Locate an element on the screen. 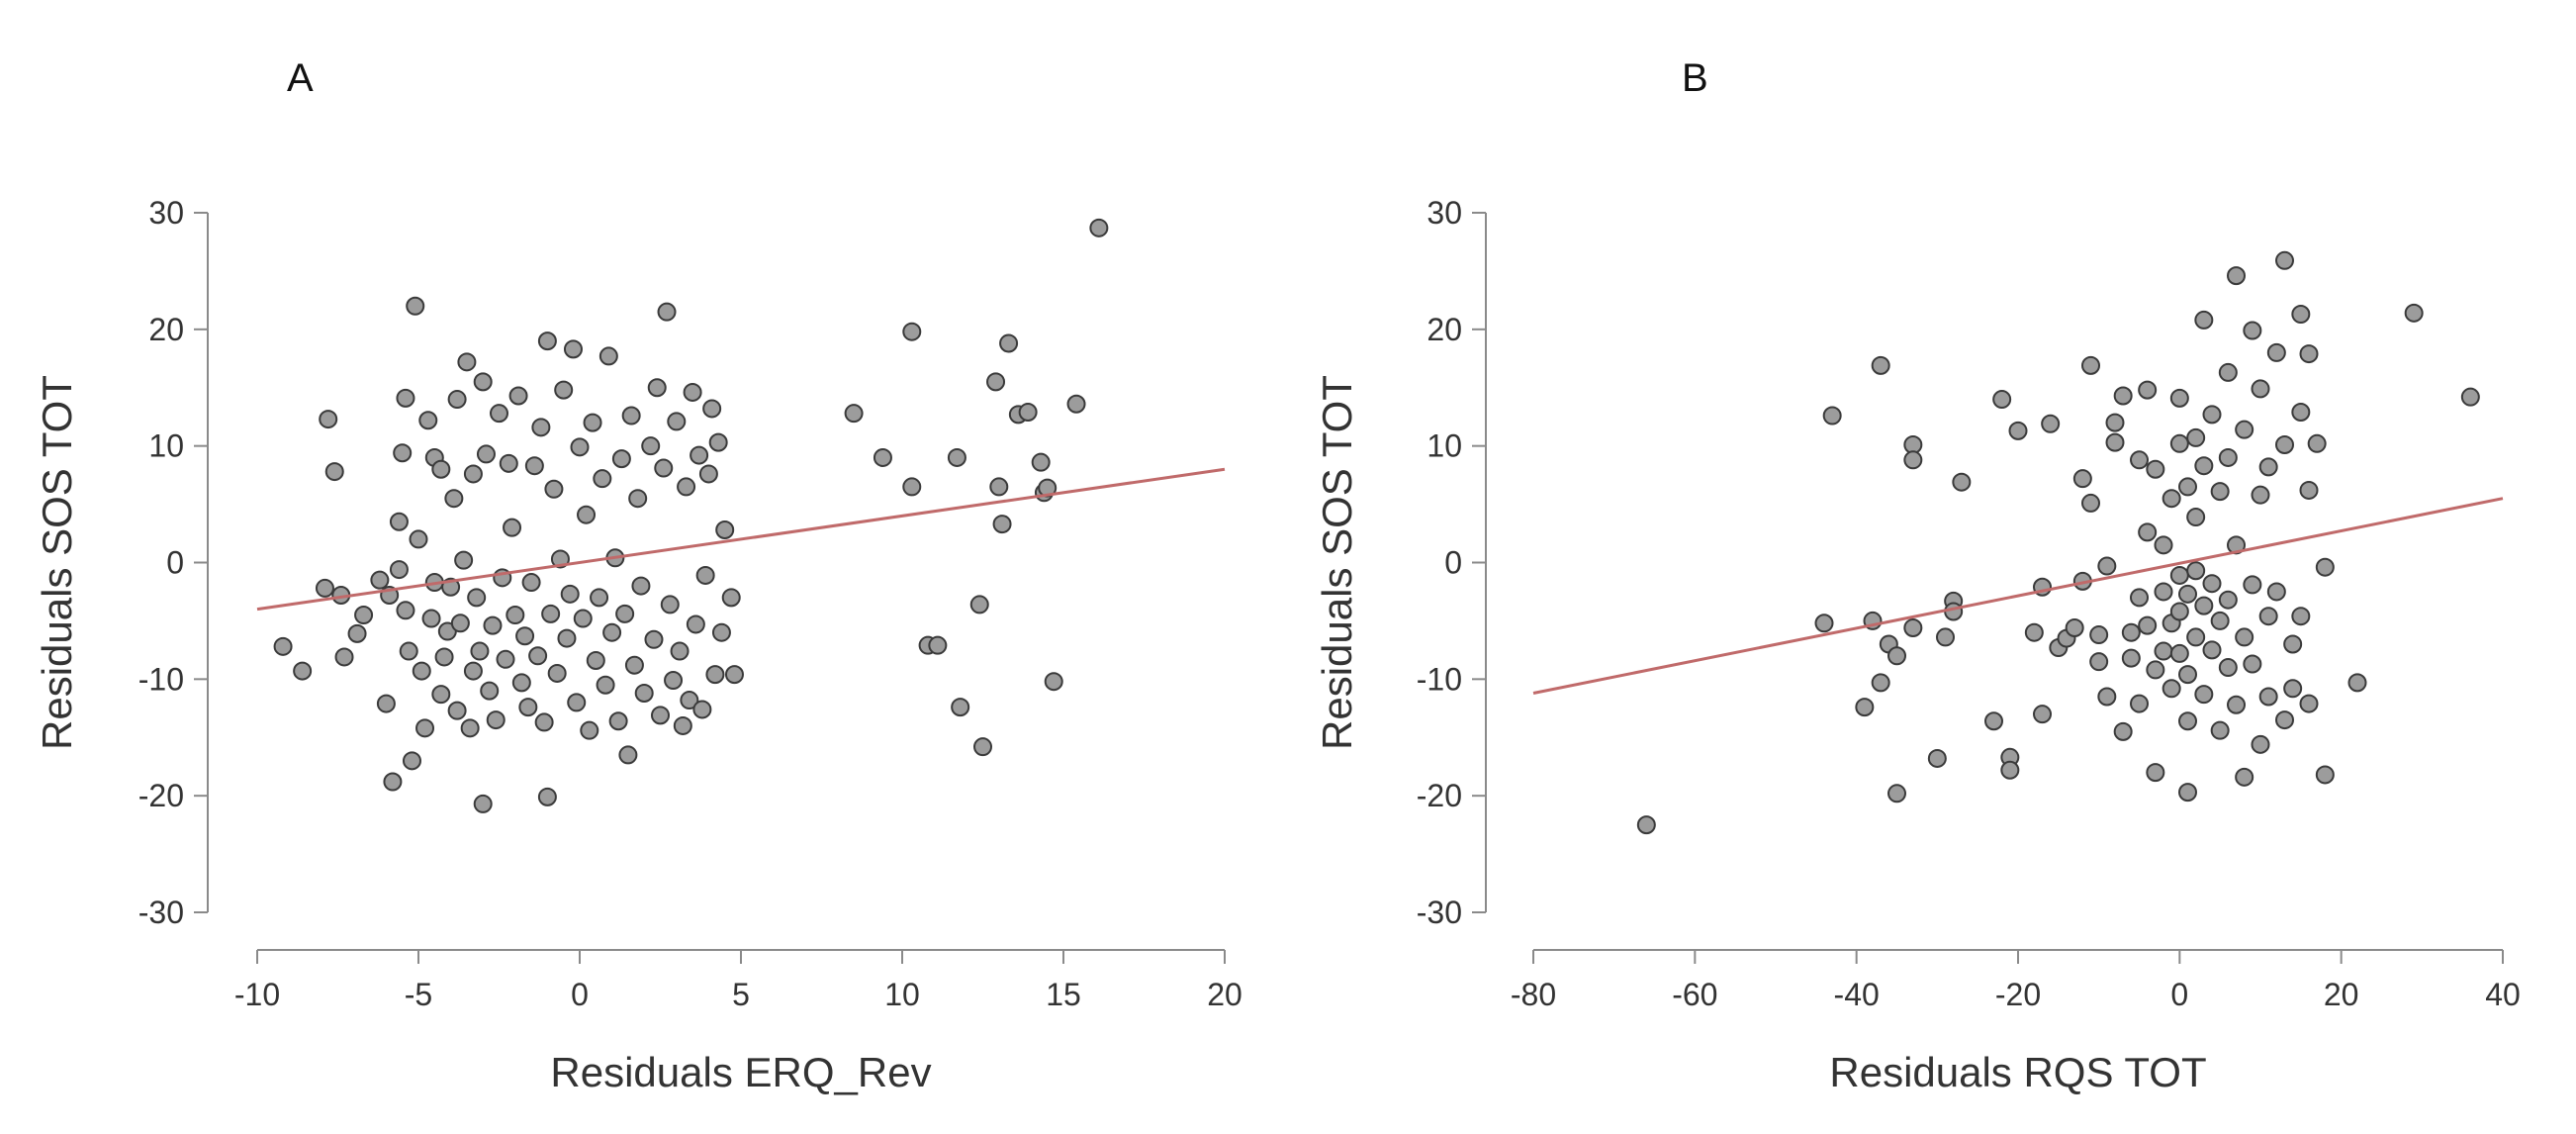  x-tick-label: 20 is located at coordinates (1224, 995).